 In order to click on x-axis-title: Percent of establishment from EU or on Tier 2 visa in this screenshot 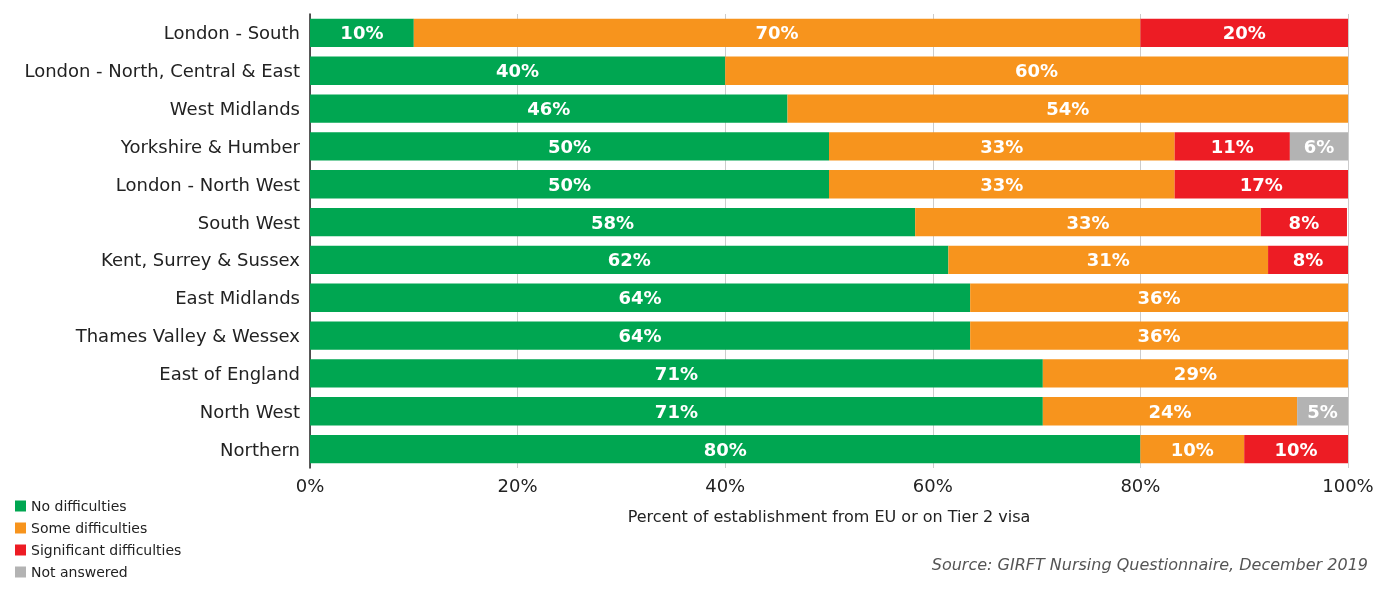, I will do `click(829, 516)`.